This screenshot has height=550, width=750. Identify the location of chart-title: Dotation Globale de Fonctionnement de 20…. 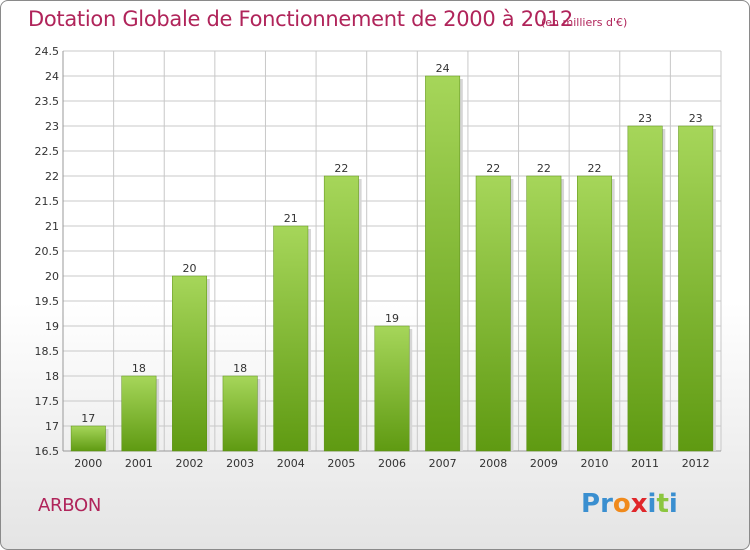
(300, 19).